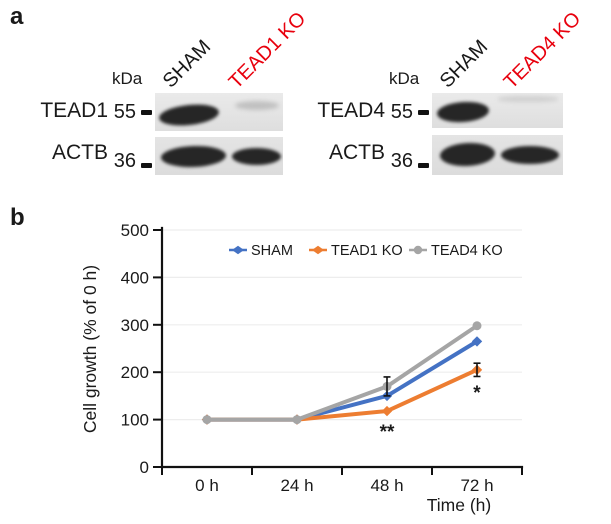  What do you see at coordinates (401, 112) in the screenshot?
I see `mw-label-55-right: 55` at bounding box center [401, 112].